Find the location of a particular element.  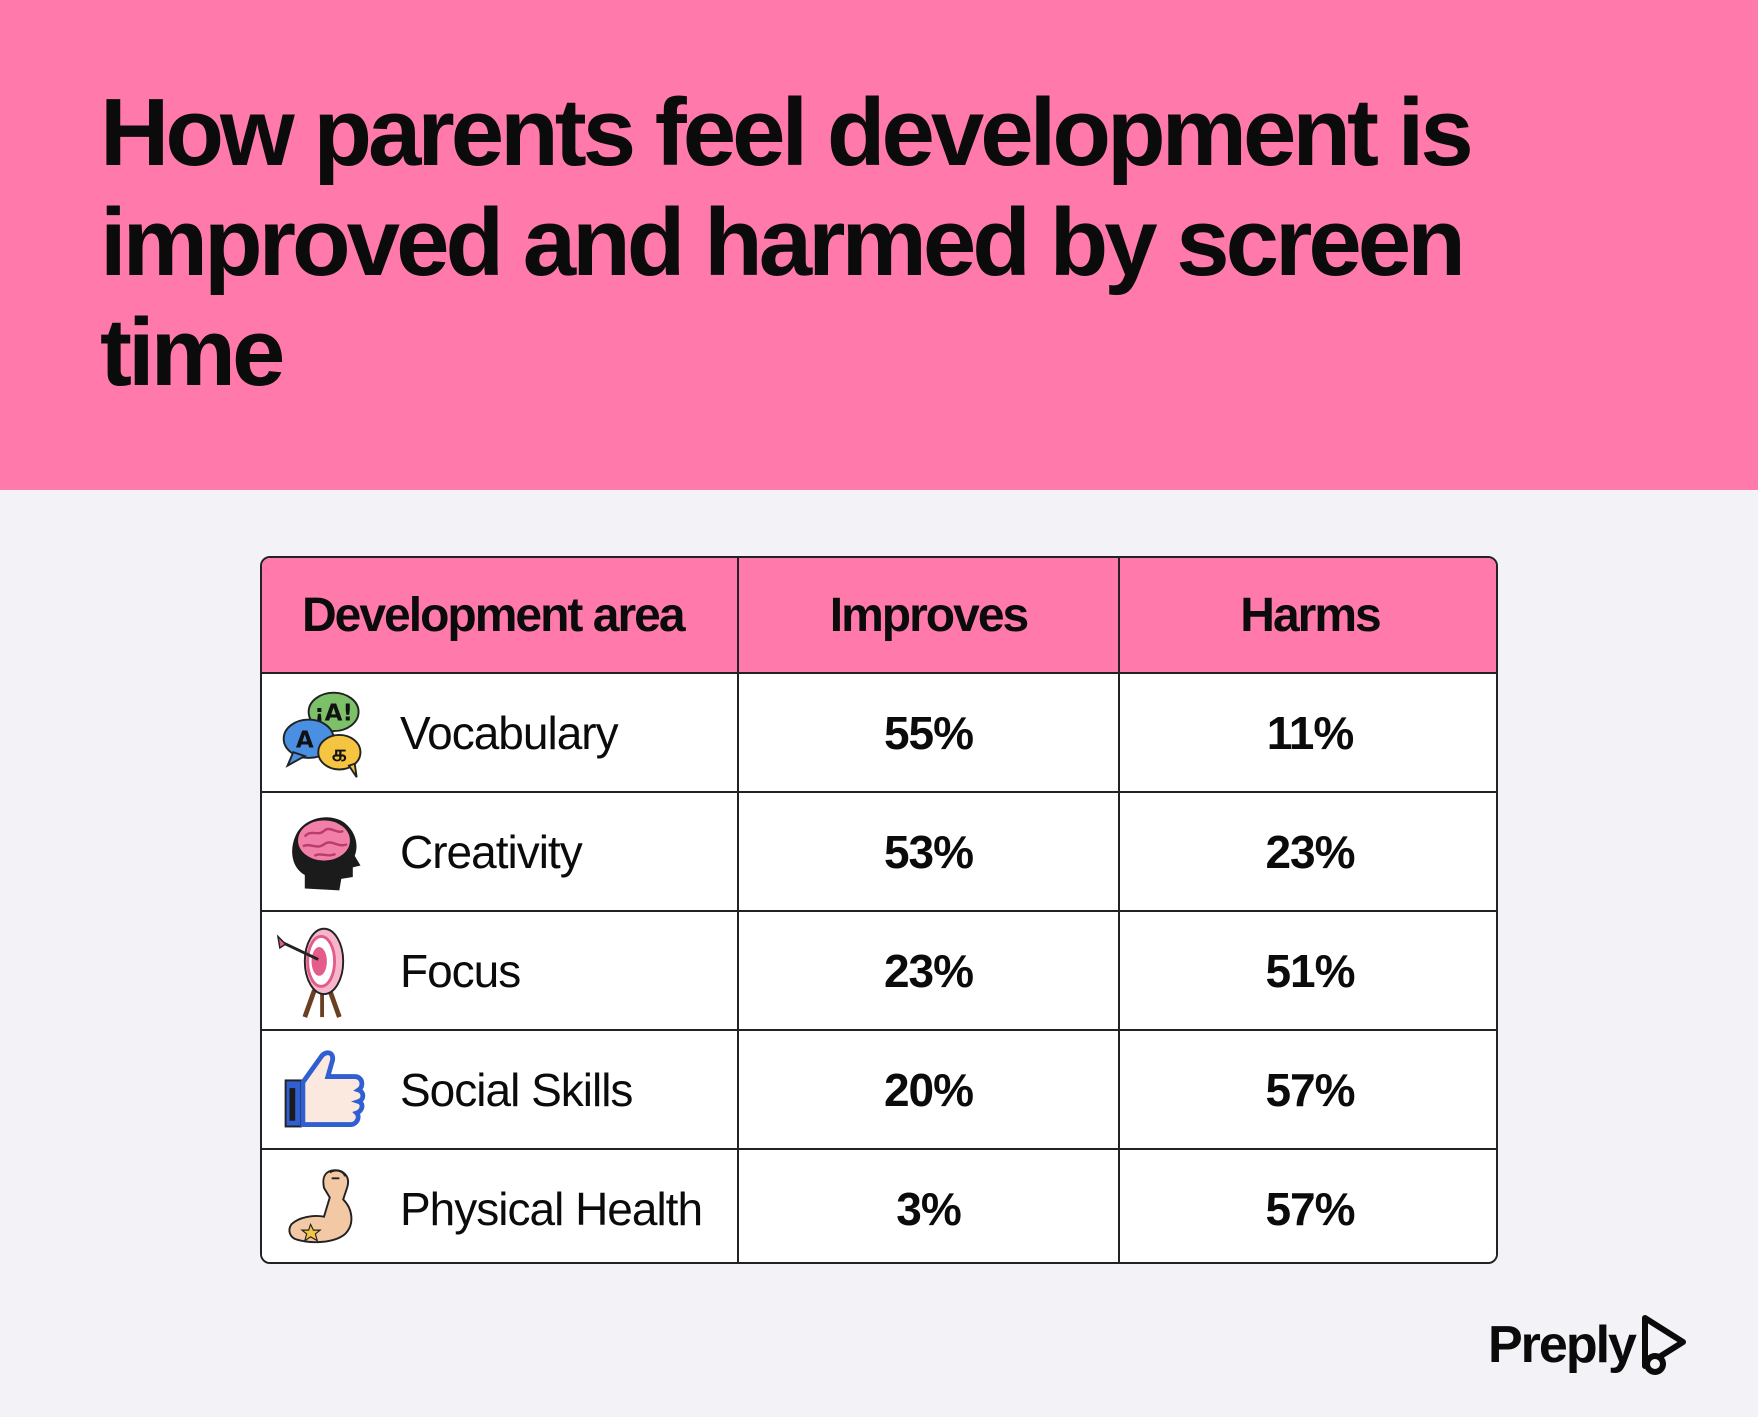

improves-value: 20% is located at coordinates (928, 1089).